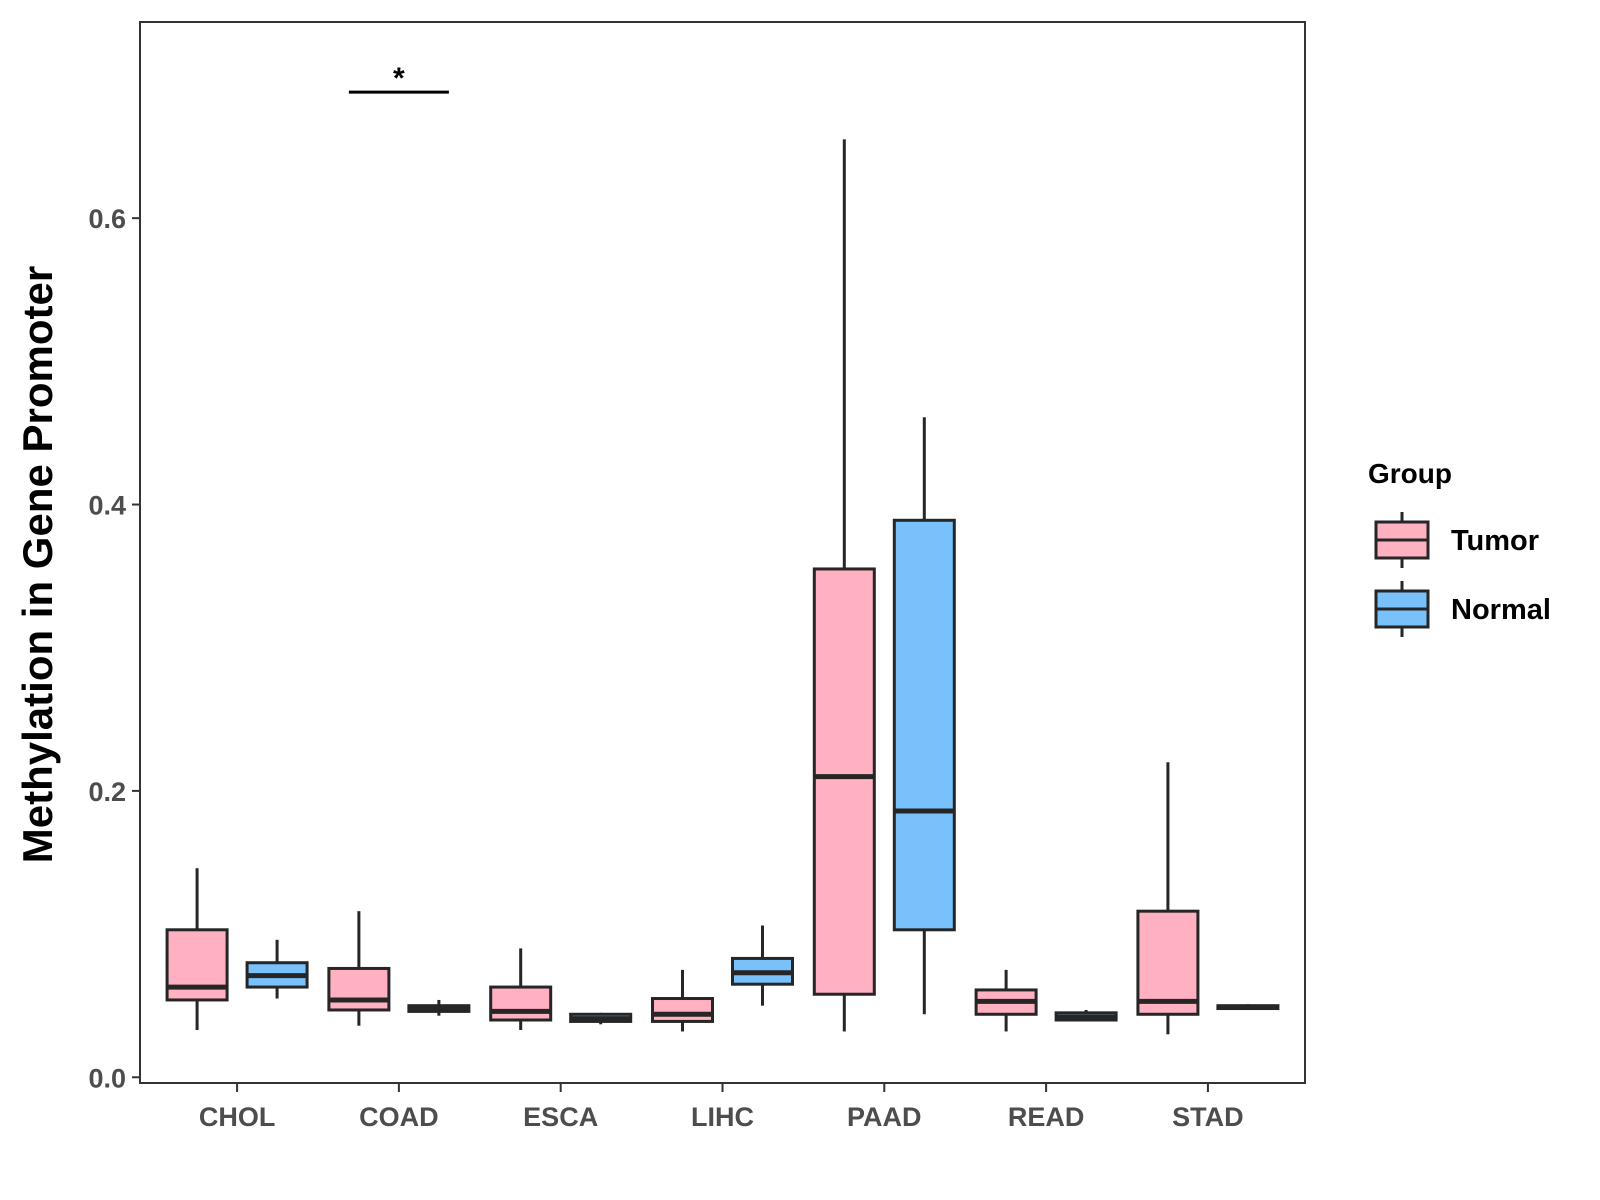  I want to click on x-tick-label: ESCA, so click(560, 1117).